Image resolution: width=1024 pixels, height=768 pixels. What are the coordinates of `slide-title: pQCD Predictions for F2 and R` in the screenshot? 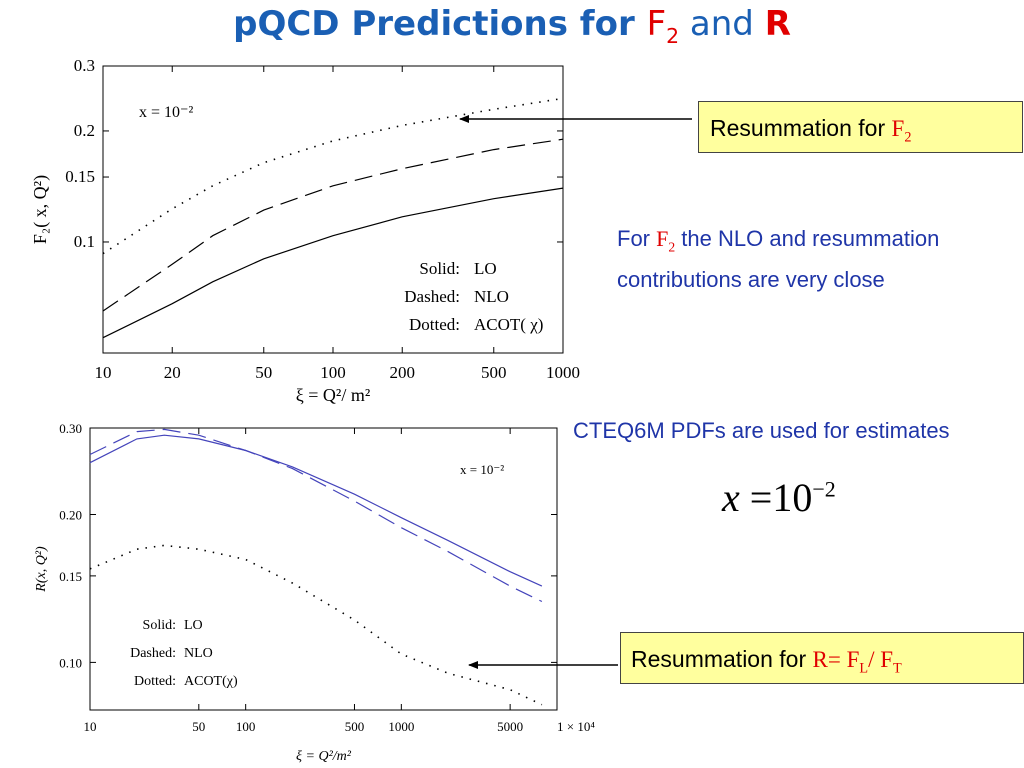 It's located at (512, 26).